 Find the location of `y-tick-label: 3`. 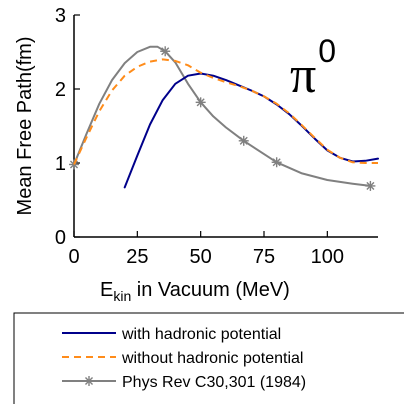

y-tick-label: 3 is located at coordinates (60, 16).